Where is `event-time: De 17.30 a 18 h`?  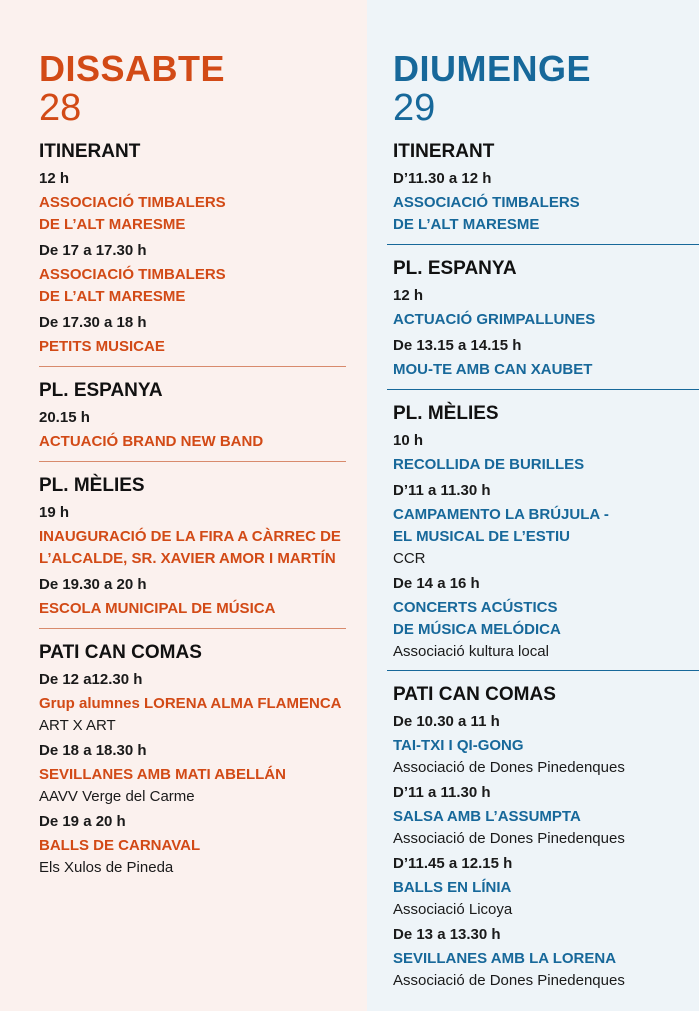
event-time: De 17.30 a 18 h is located at coordinates (93, 322).